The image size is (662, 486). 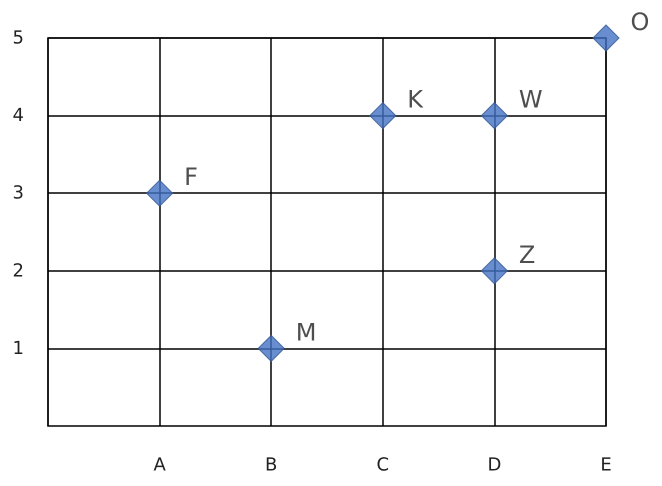 What do you see at coordinates (18, 271) in the screenshot?
I see `y-tick-label: 2` at bounding box center [18, 271].